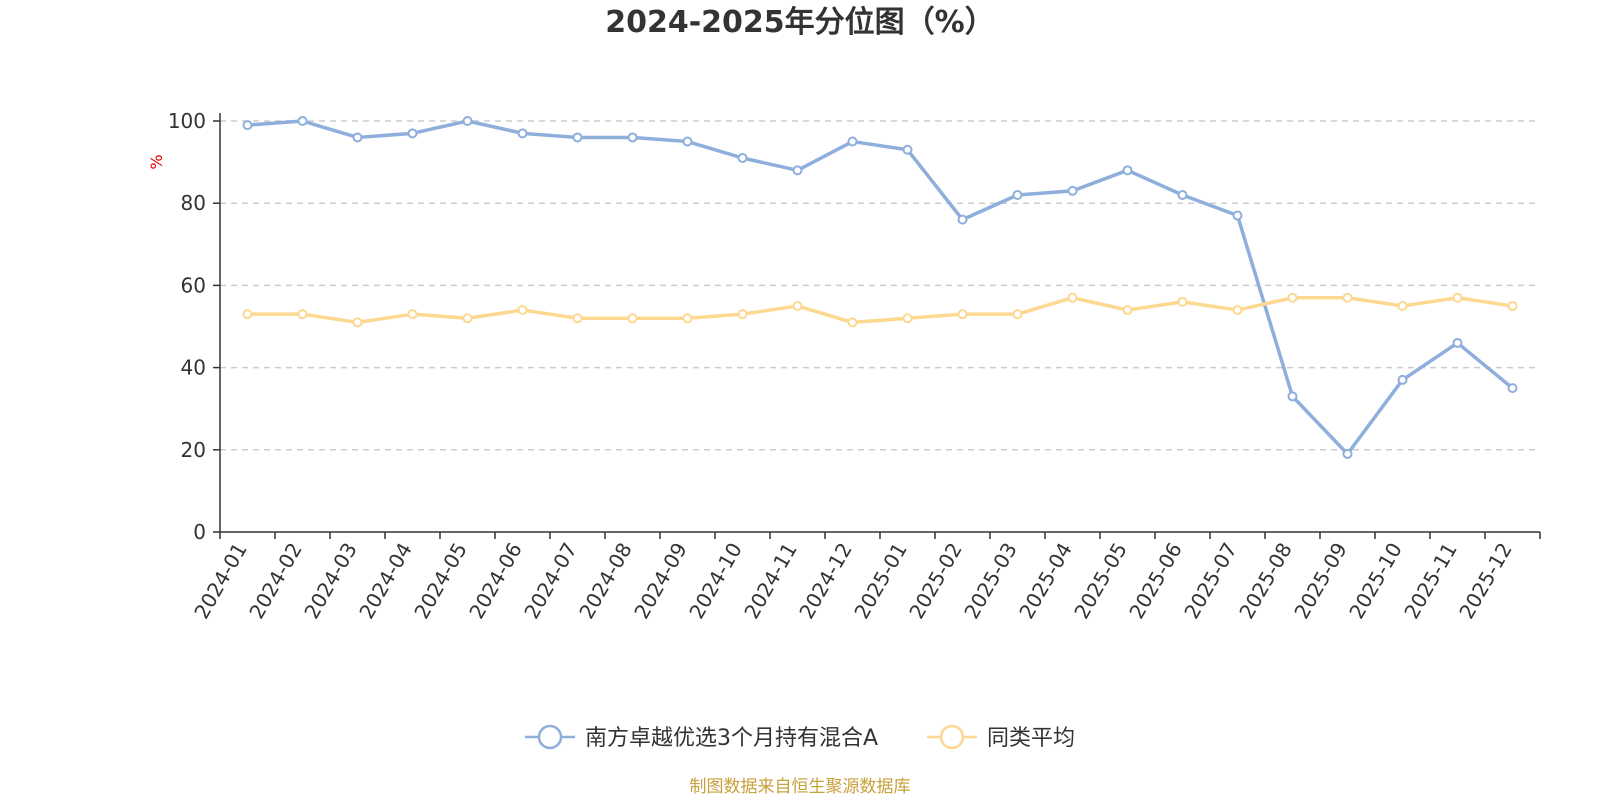  Describe the element at coordinates (275, 581) in the screenshot. I see `x-tick-label-2024-02: 2024-02` at that location.